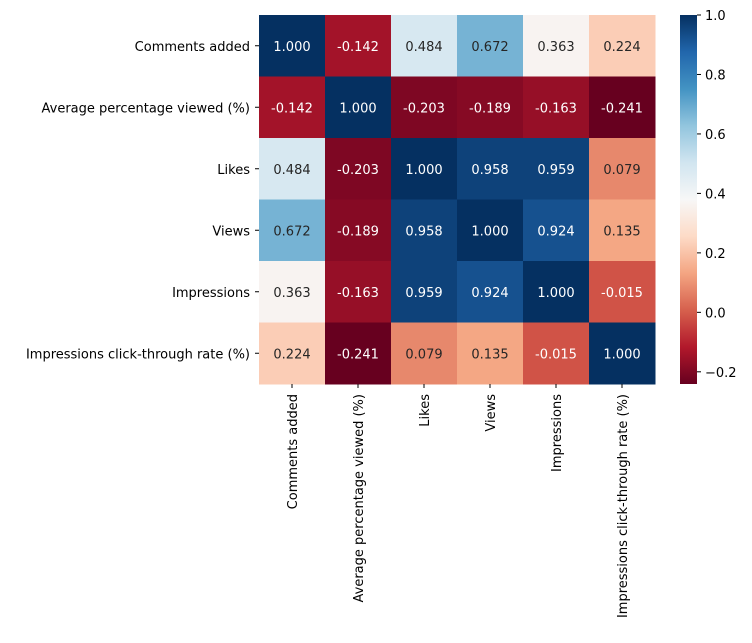  What do you see at coordinates (688, 199) in the screenshot?
I see `colorbar-gradient` at bounding box center [688, 199].